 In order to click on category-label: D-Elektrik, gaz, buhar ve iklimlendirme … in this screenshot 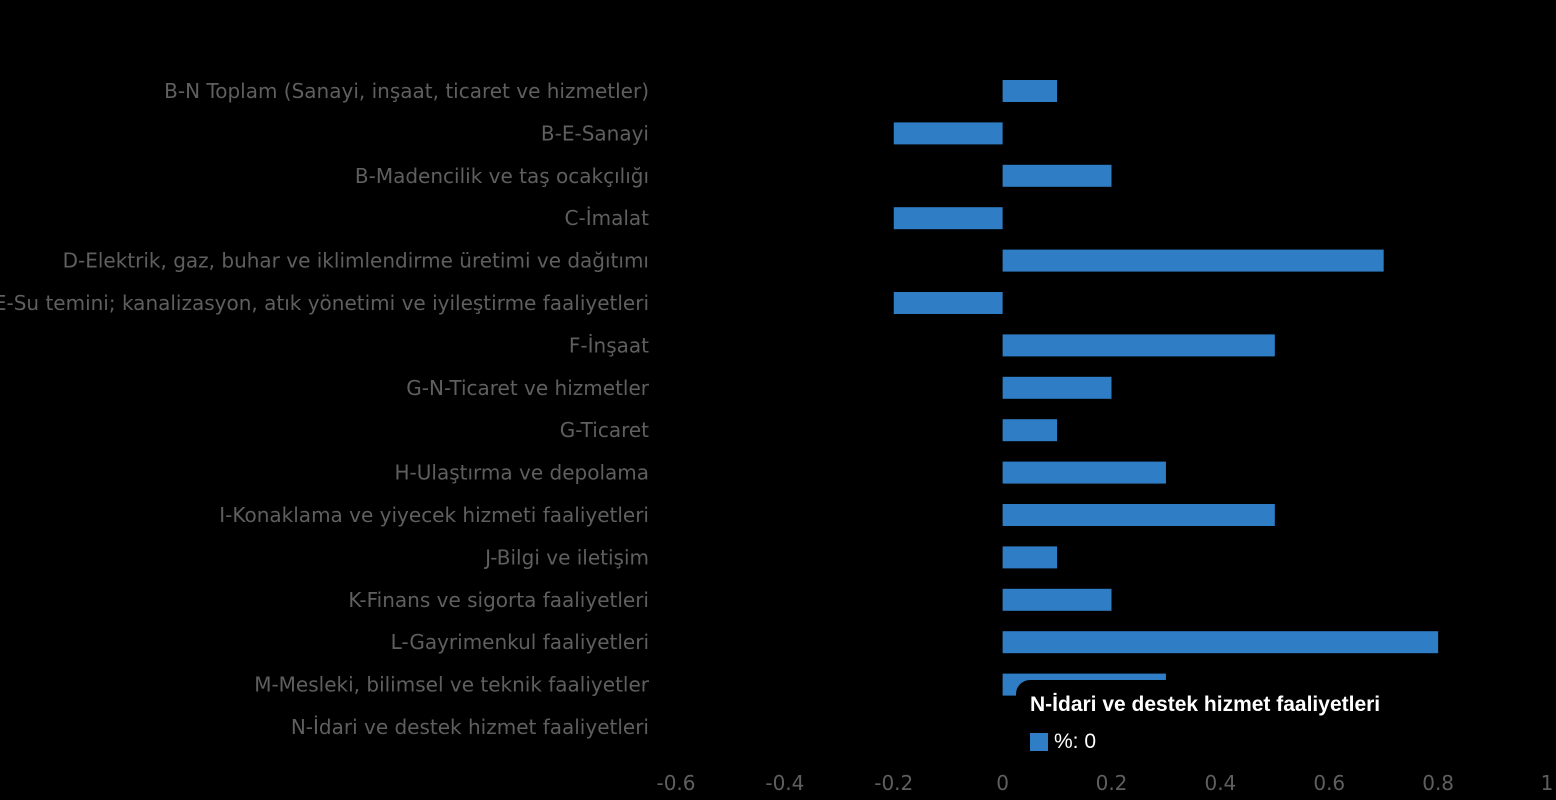, I will do `click(356, 261)`.